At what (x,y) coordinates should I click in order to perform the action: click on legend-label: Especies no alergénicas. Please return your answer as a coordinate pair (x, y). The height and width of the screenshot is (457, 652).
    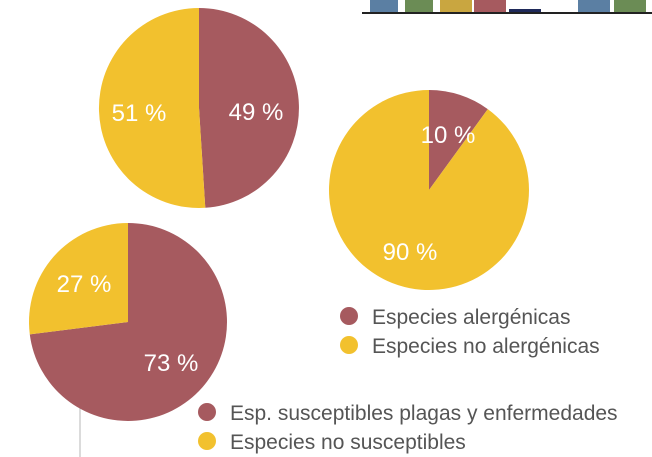
    Looking at the image, I should click on (486, 346).